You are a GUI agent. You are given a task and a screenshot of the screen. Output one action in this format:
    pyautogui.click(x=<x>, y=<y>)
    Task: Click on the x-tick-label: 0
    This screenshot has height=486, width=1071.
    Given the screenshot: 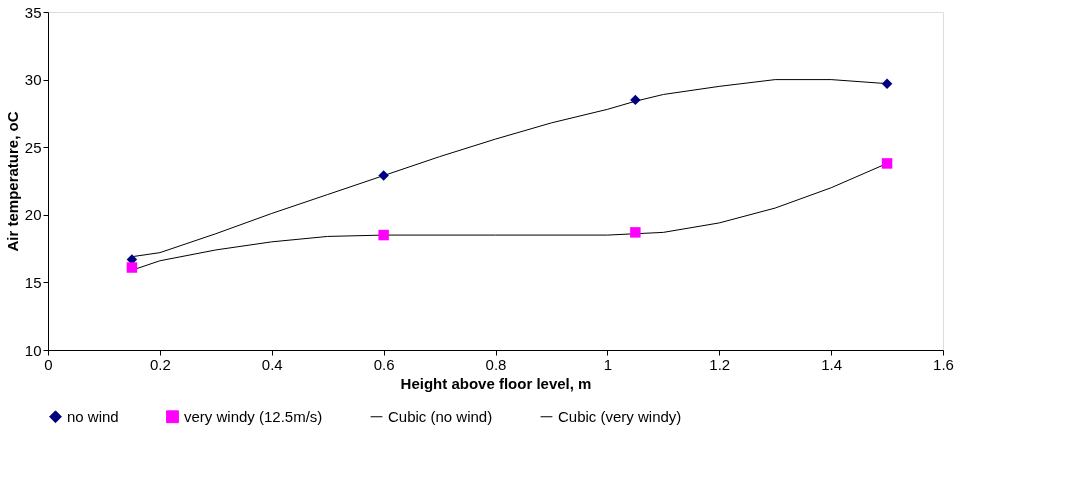 What is the action you would take?
    pyautogui.click(x=48, y=364)
    